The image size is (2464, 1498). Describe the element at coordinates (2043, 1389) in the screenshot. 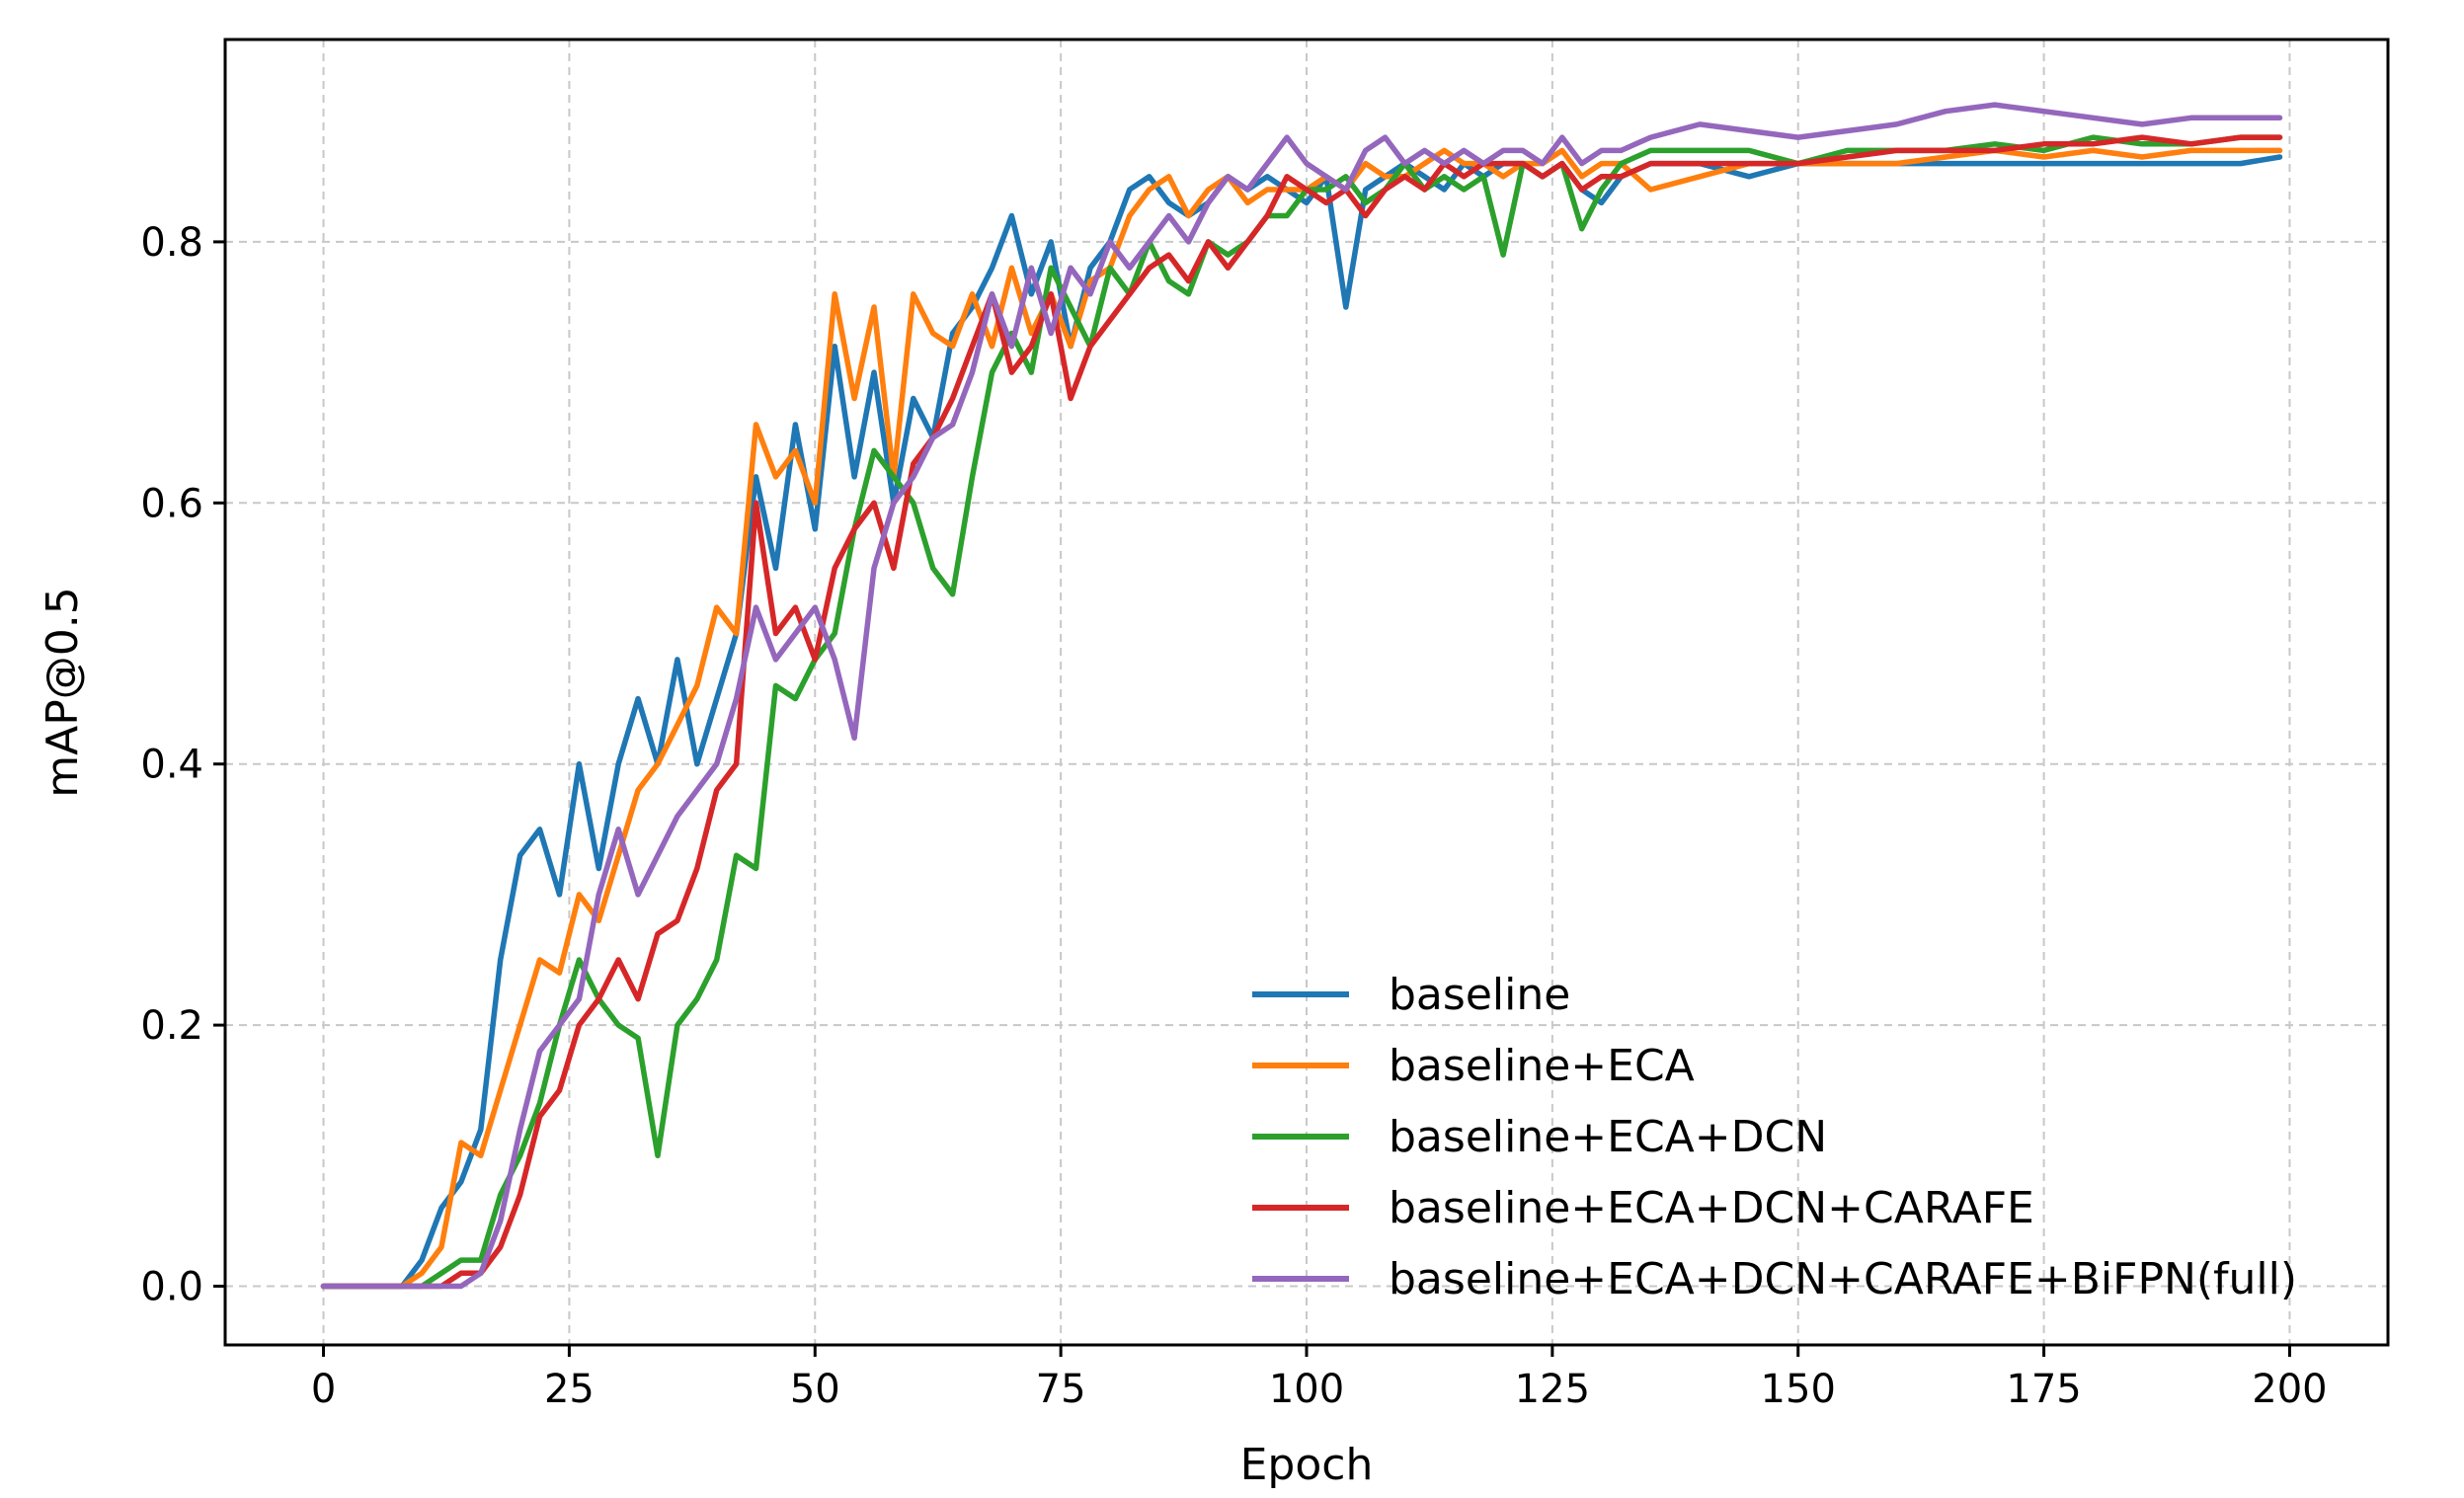

I see `x-tick-label: 175` at that location.